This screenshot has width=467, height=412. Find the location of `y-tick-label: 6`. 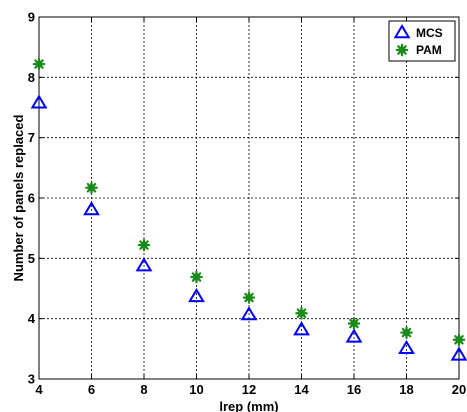

y-tick-label: 6 is located at coordinates (31, 198).